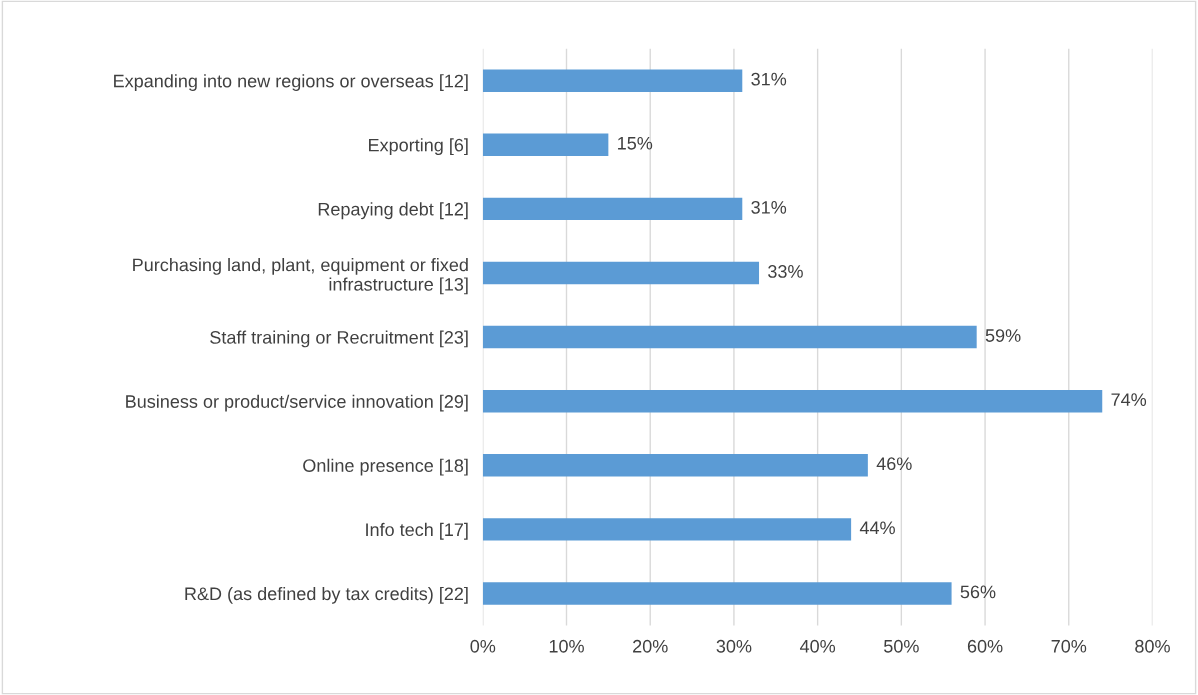 The height and width of the screenshot is (695, 1198). Describe the element at coordinates (894, 464) in the screenshot. I see `data-label: 46%` at that location.